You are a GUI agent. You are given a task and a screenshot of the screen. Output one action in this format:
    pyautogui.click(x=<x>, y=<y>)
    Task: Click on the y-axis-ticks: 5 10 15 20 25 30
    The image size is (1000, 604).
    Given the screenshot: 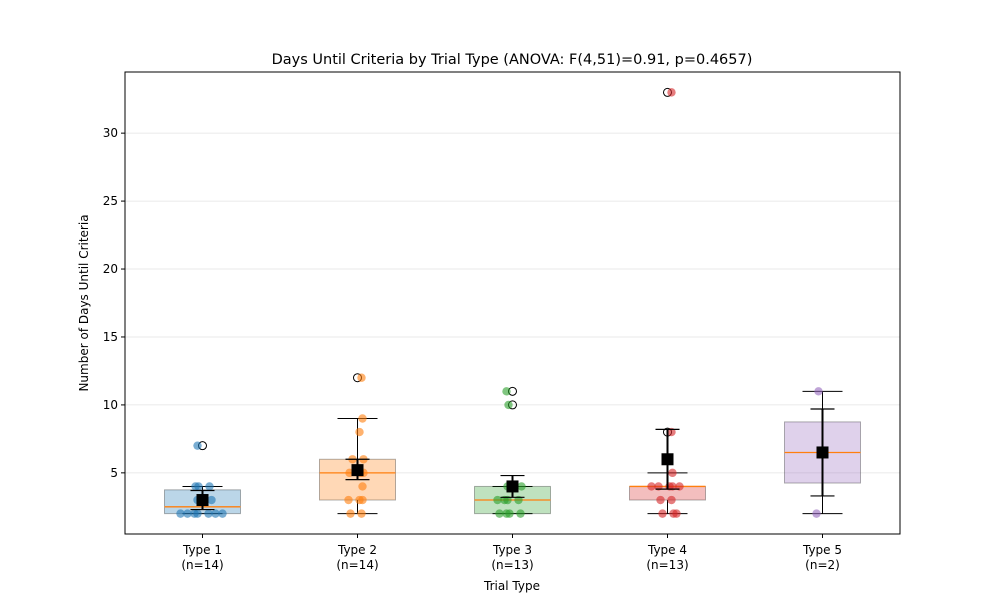 What is the action you would take?
    pyautogui.click(x=114, y=303)
    